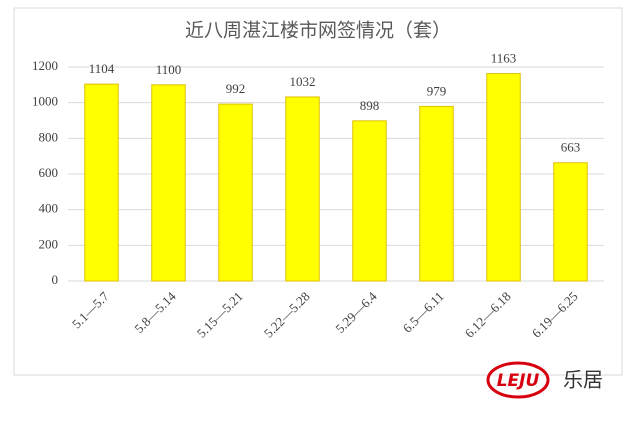 The height and width of the screenshot is (423, 640). Describe the element at coordinates (102, 68) in the screenshot. I see `value-label: 1104` at that location.